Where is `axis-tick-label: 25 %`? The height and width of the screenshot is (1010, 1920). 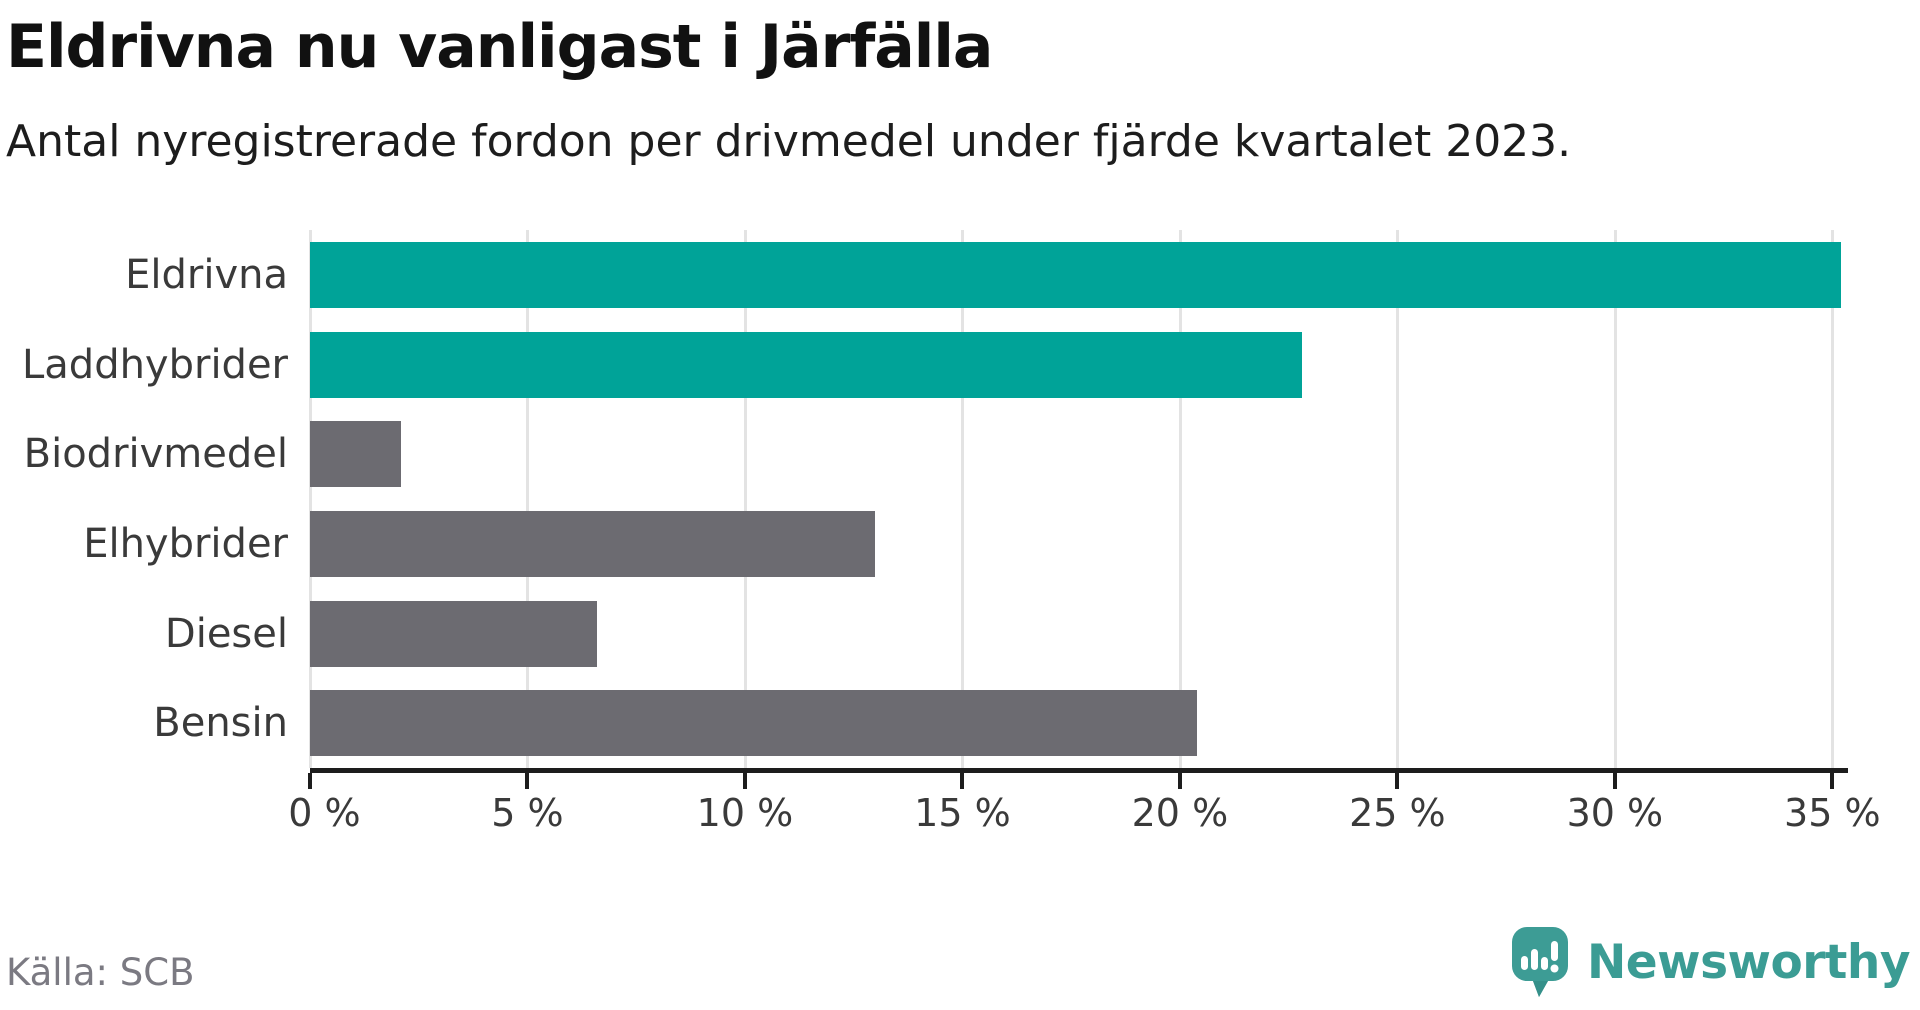 axis-tick-label: 25 % is located at coordinates (1397, 813).